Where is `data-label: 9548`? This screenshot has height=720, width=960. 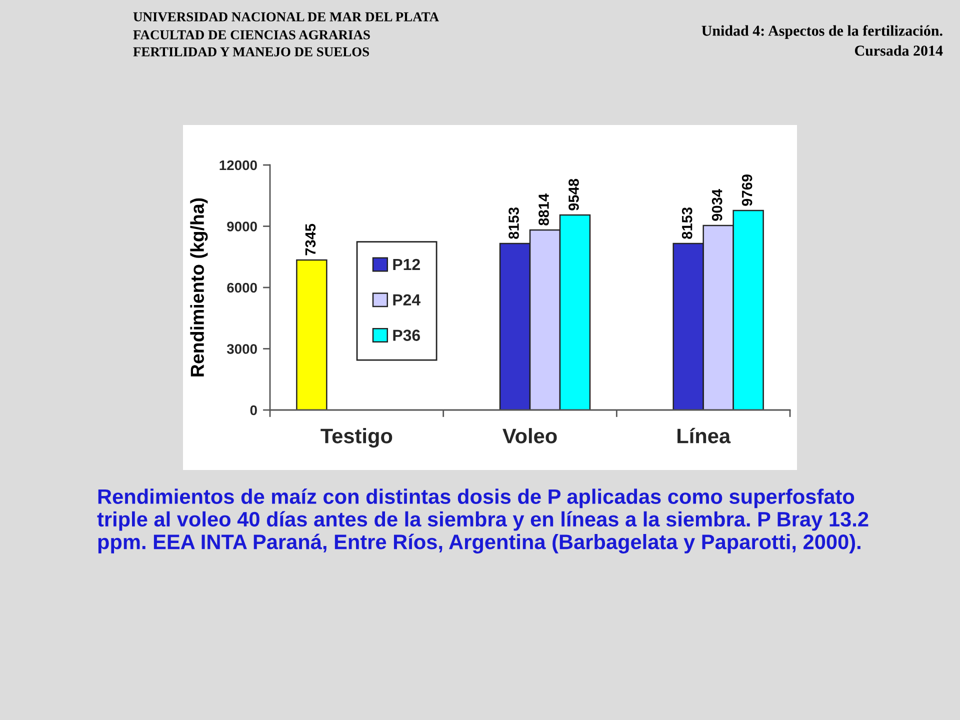 data-label: 9548 is located at coordinates (573, 194).